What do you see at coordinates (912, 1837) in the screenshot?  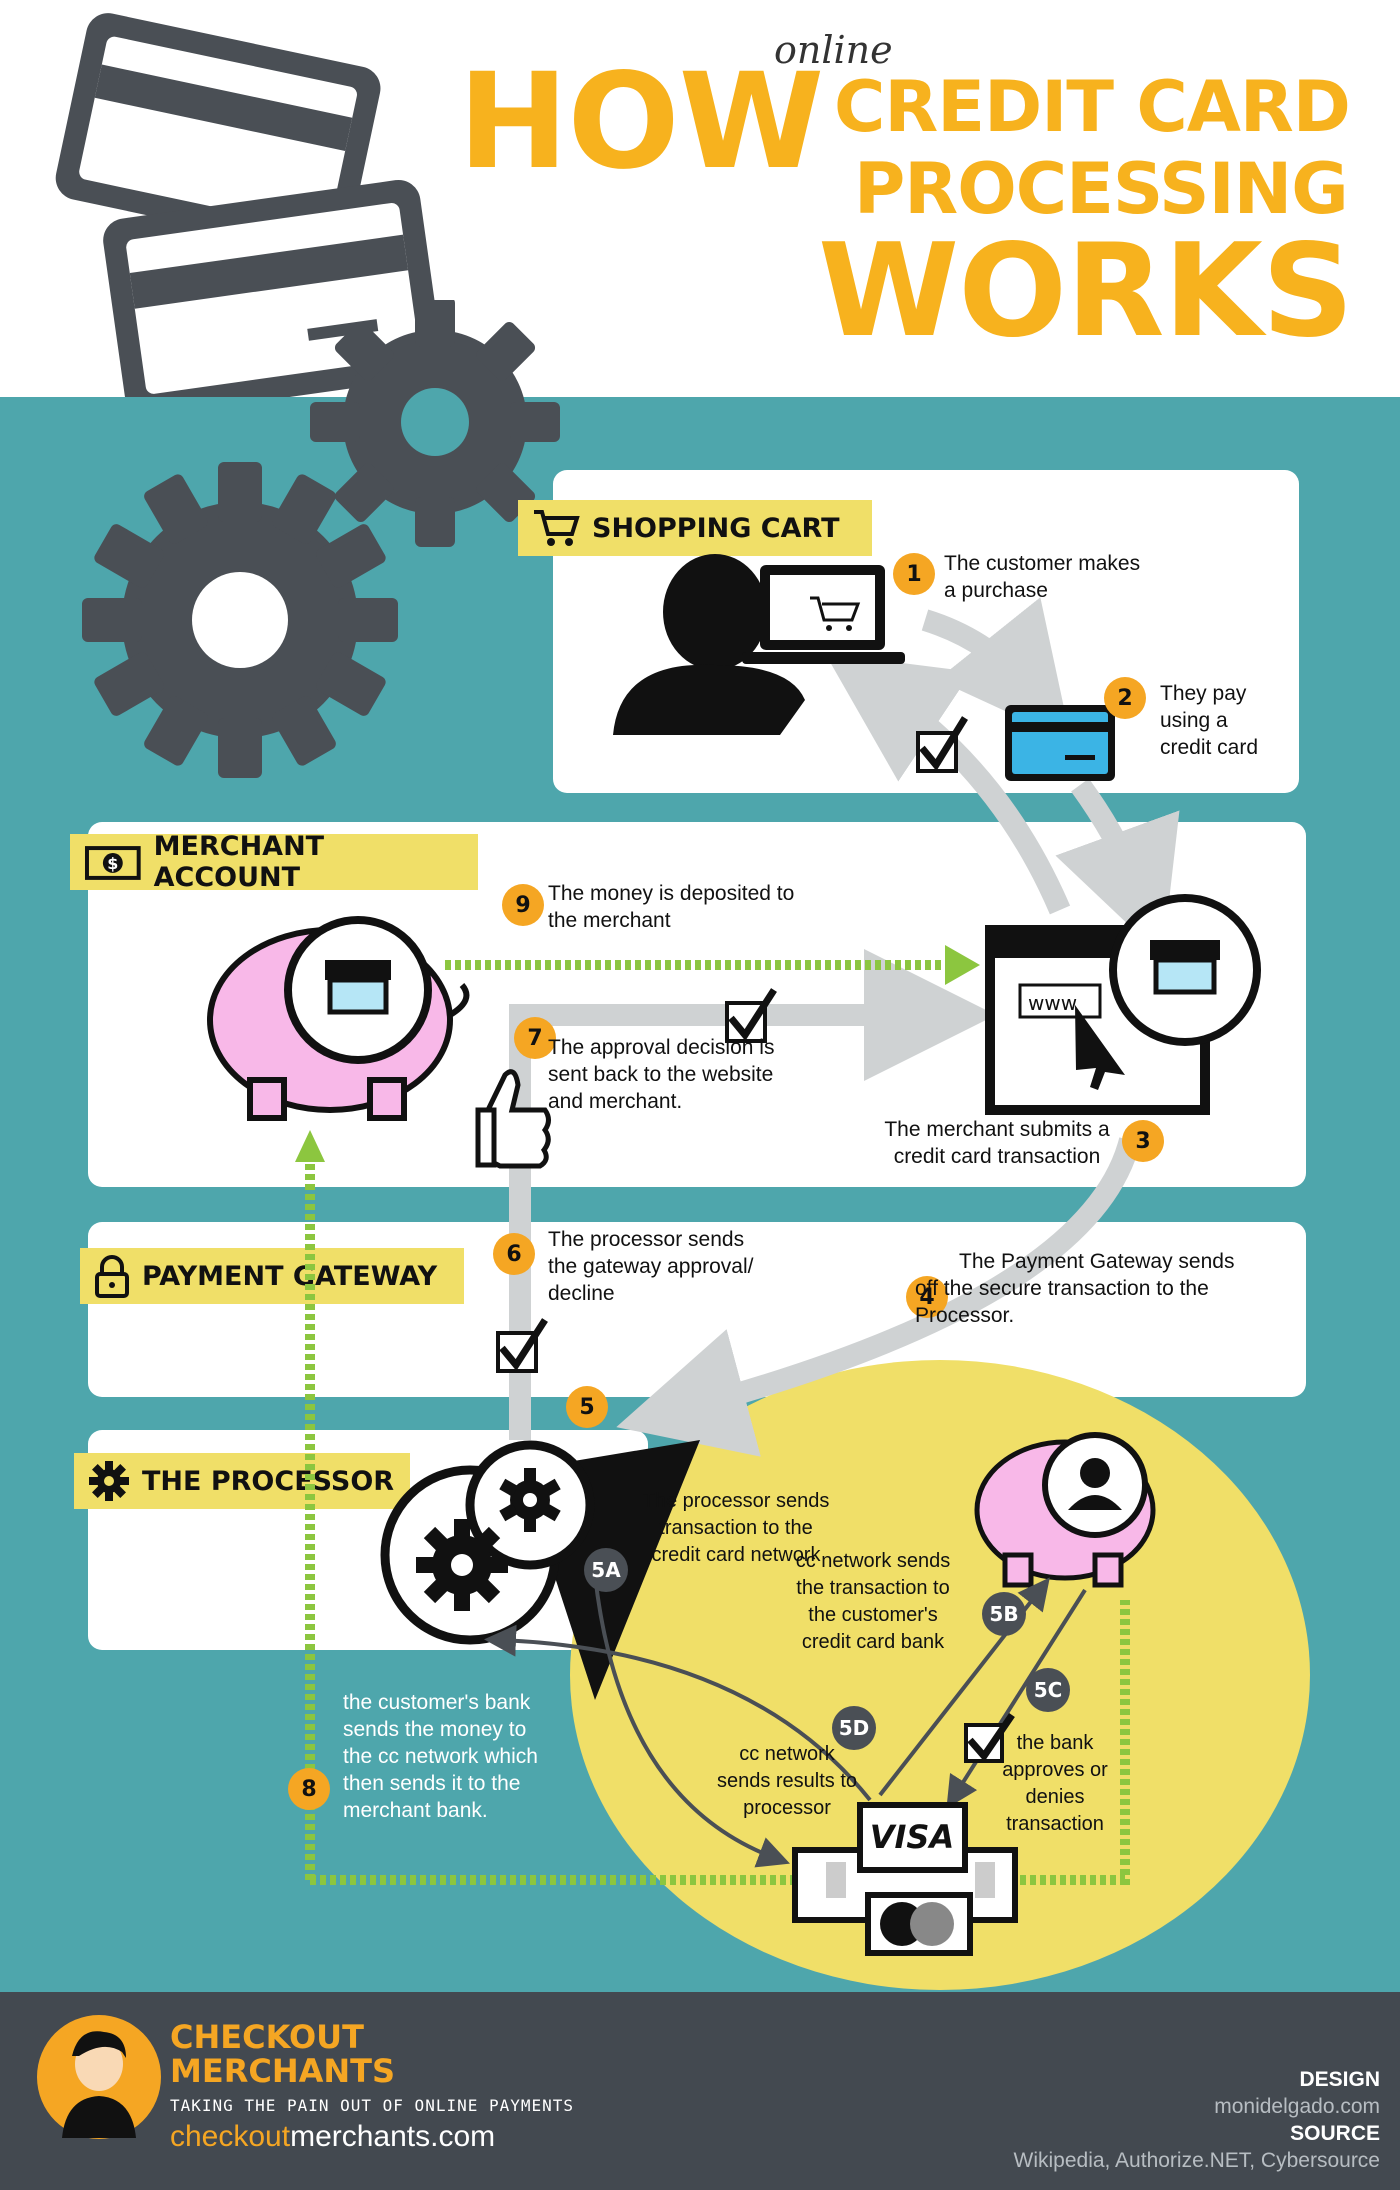 I see `visa-logo: VISA` at bounding box center [912, 1837].